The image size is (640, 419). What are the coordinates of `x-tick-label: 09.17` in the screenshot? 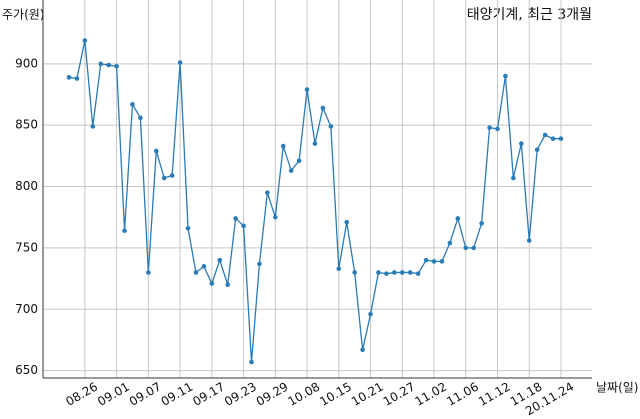 It's located at (208, 394).